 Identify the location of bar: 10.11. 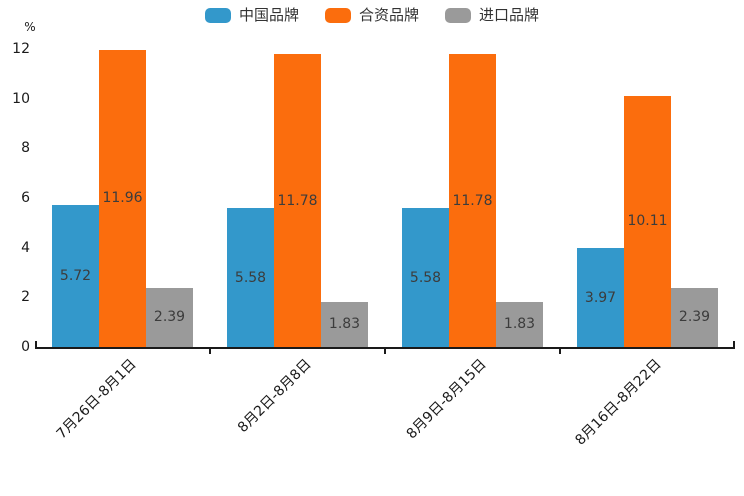
(647, 221).